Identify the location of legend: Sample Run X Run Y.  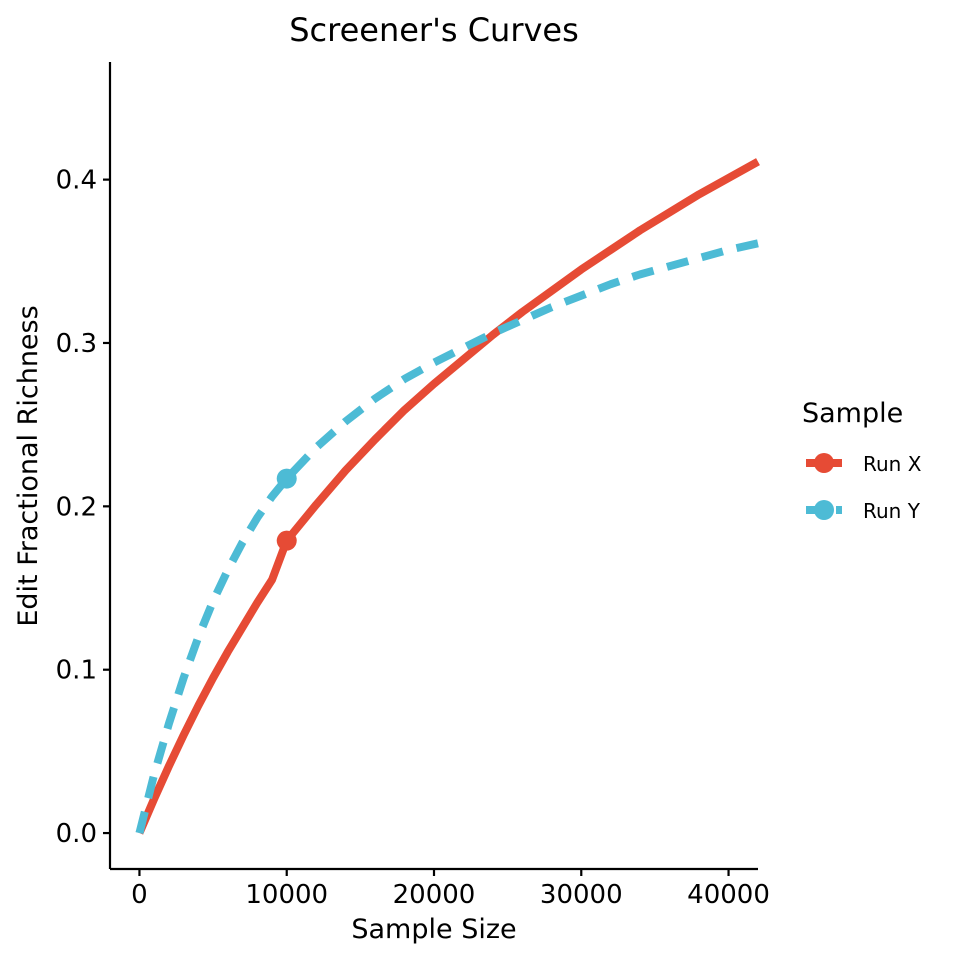
(862, 460).